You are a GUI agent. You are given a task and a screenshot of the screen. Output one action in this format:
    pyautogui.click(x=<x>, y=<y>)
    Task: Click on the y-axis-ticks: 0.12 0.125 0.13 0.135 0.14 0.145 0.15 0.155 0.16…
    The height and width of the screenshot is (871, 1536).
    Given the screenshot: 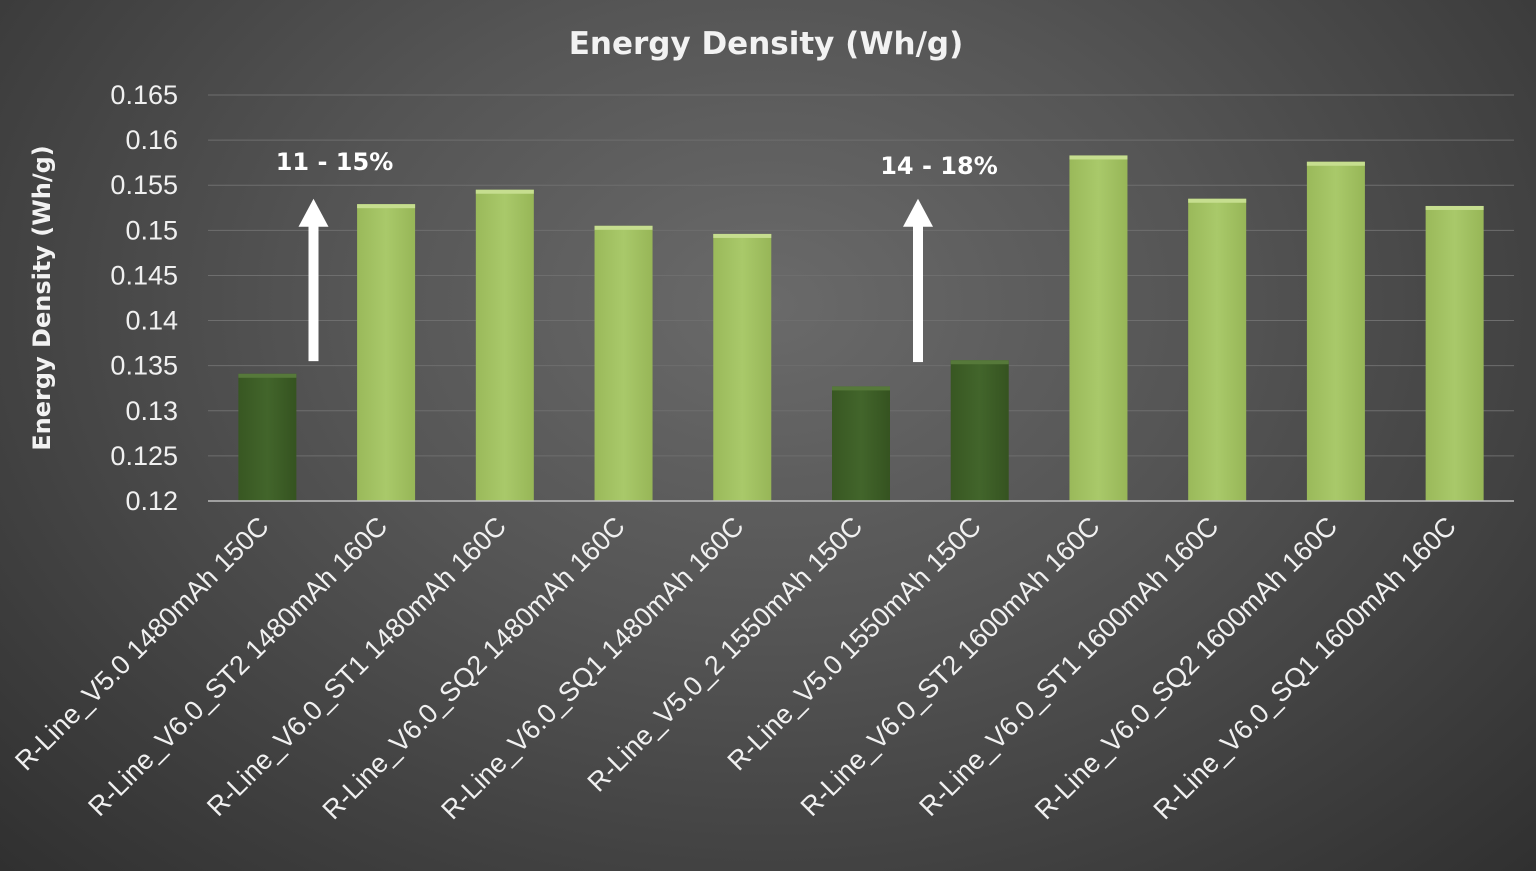 What is the action you would take?
    pyautogui.click(x=144, y=298)
    